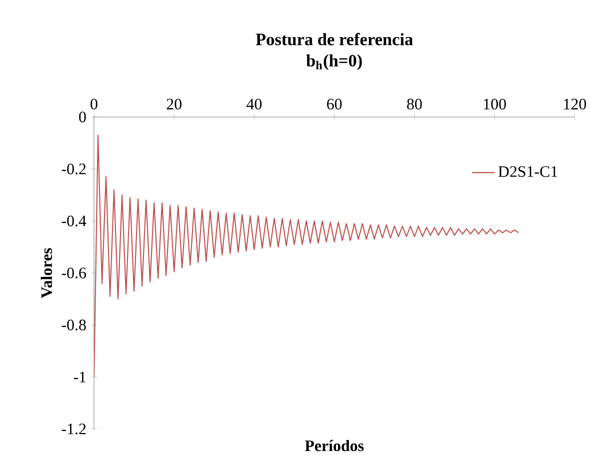  Describe the element at coordinates (528, 171) in the screenshot. I see `legend-label: D2S1-C1` at that location.